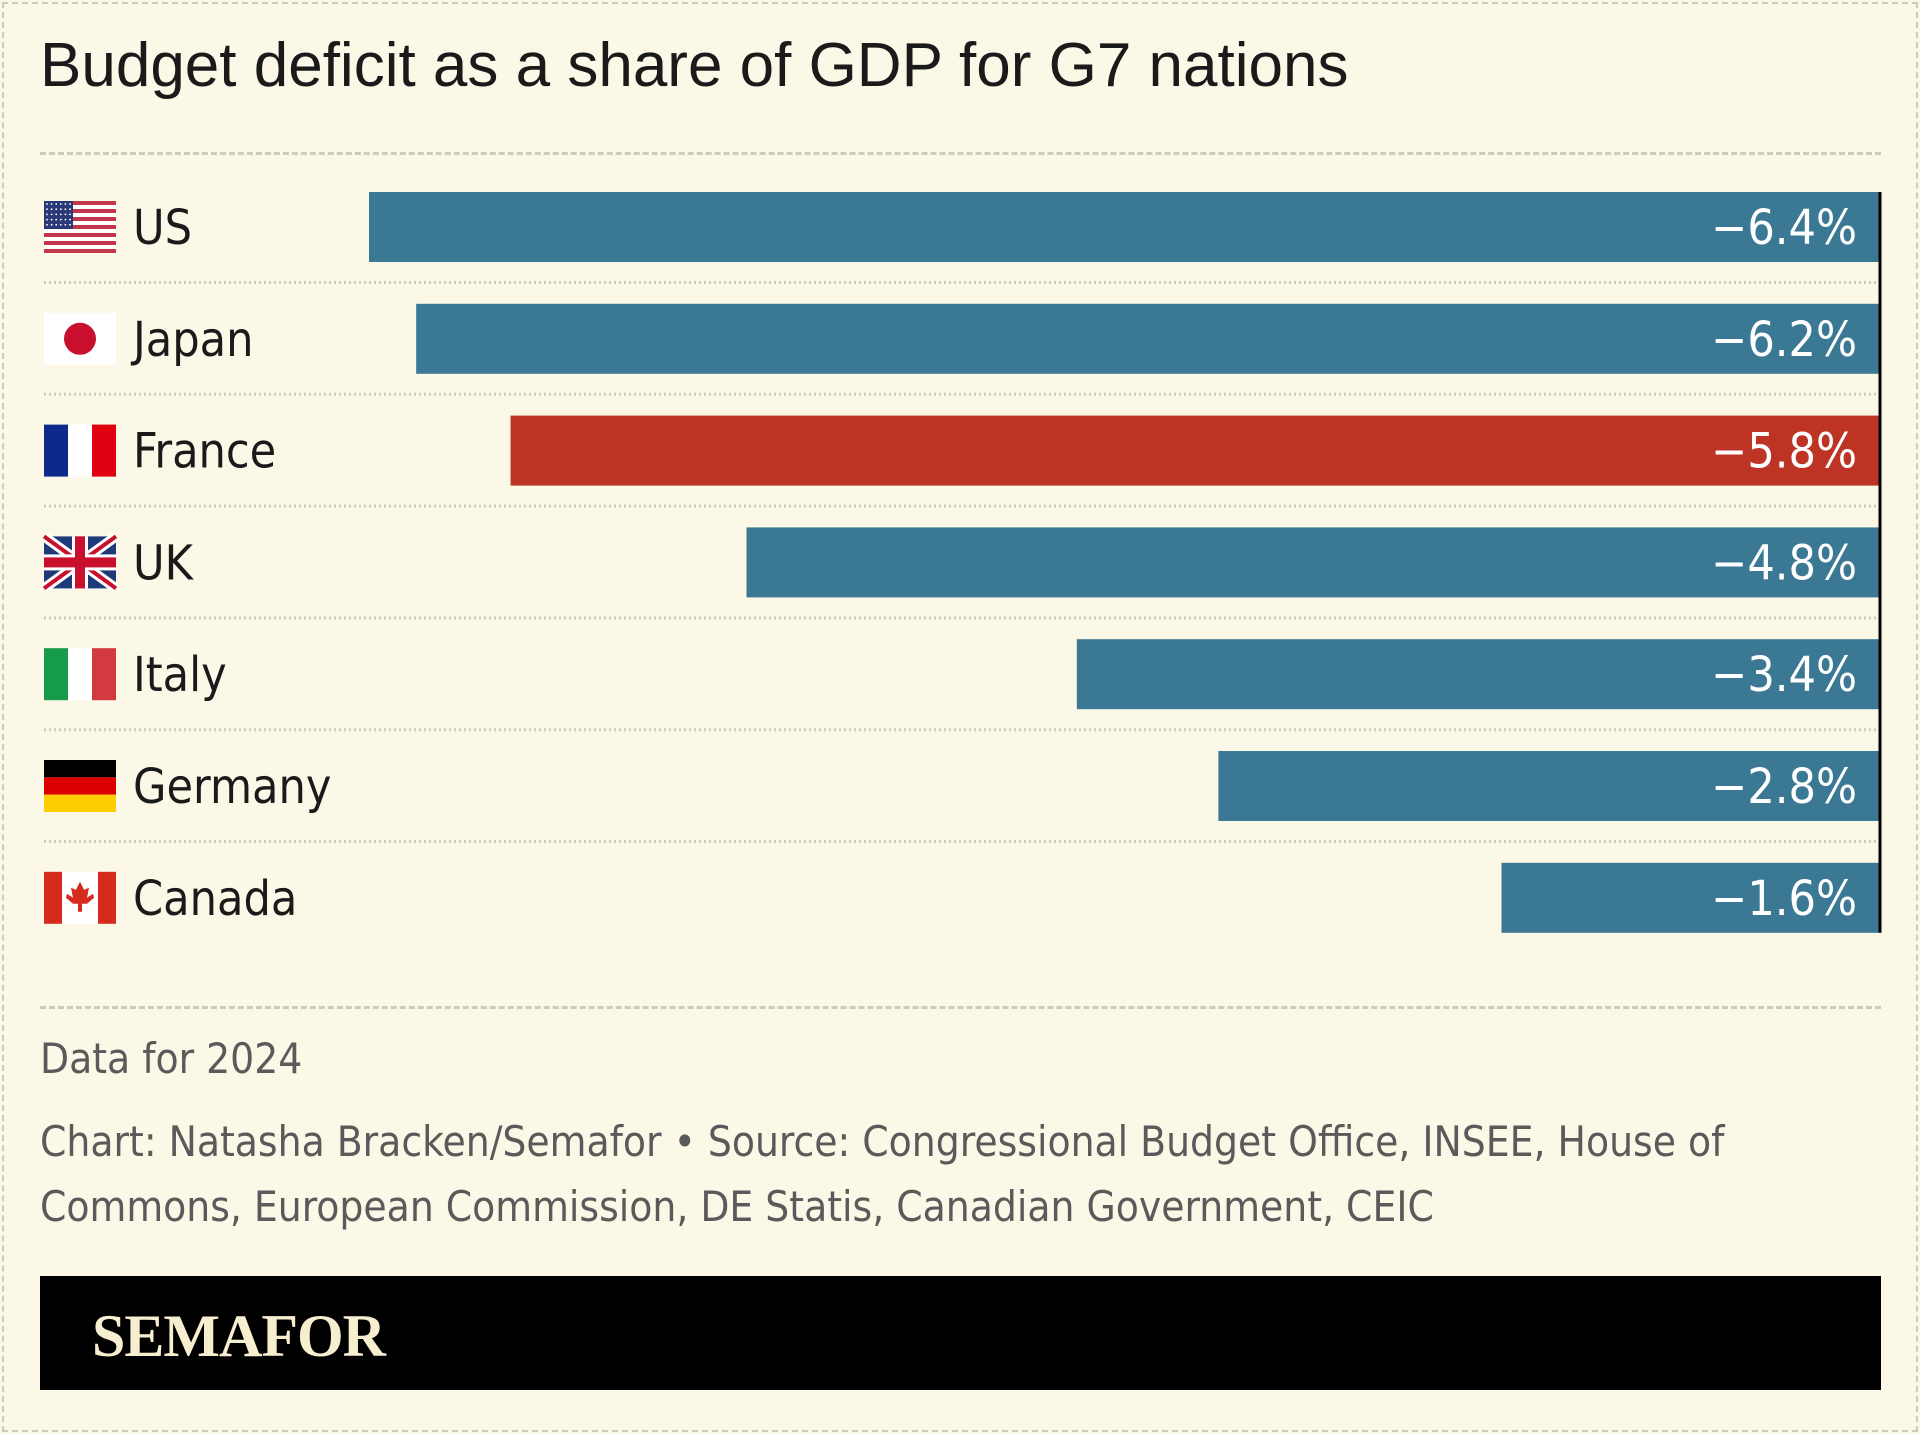 This screenshot has height=1434, width=1920. I want to click on bar-row-canada: Canada −1.6%, so click(961, 897).